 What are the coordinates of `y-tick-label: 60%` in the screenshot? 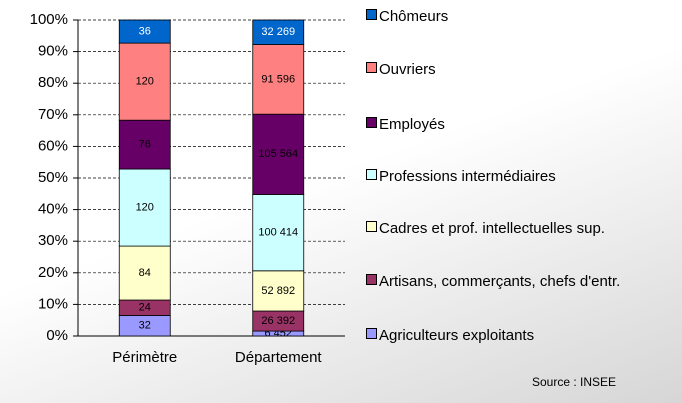 It's located at (53, 145).